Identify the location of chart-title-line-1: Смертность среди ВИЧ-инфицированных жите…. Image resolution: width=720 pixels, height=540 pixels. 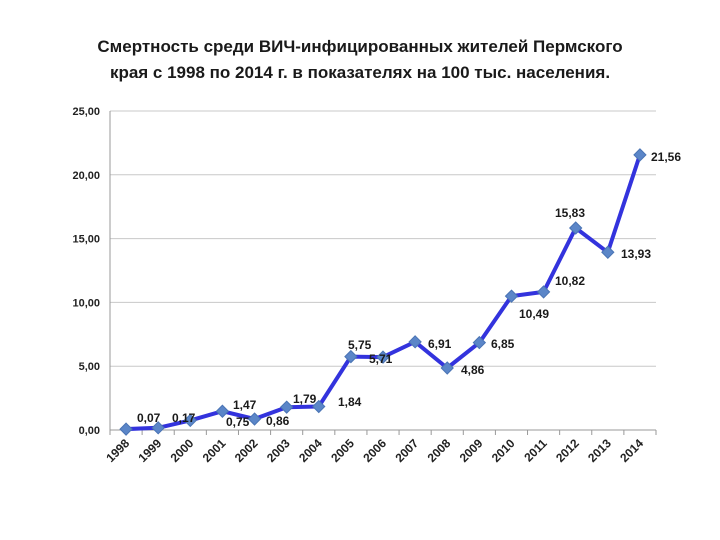
(360, 46).